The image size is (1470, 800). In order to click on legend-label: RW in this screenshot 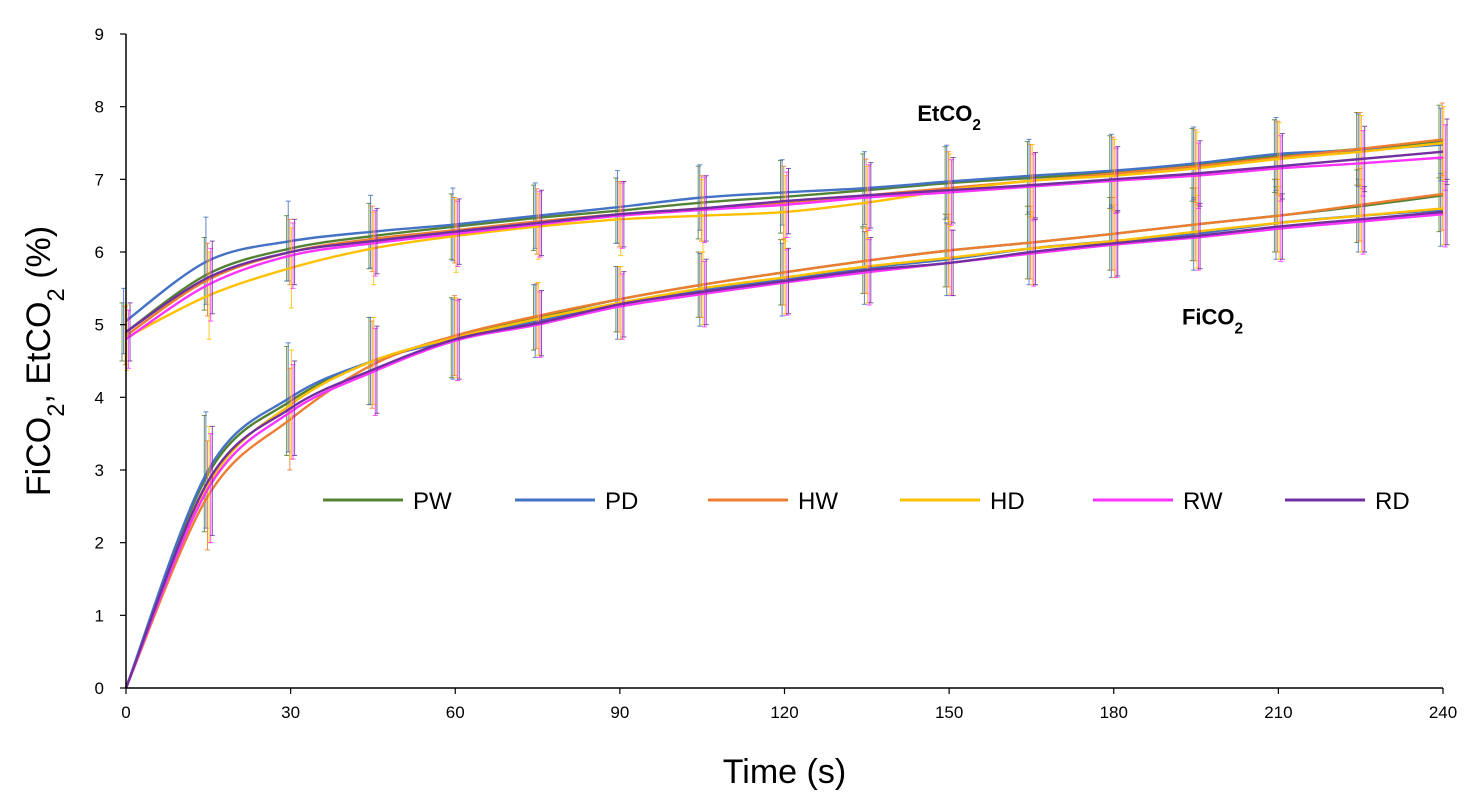, I will do `click(1203, 501)`.